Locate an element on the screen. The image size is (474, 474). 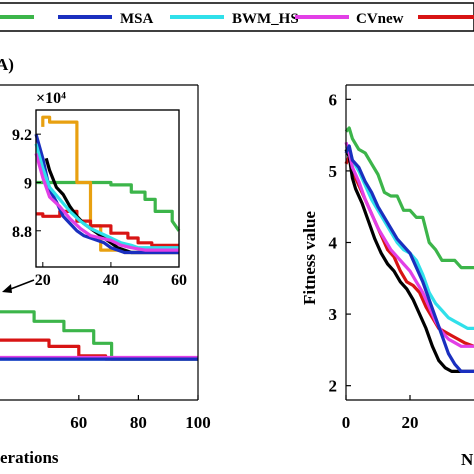
zoom-arrow-head is located at coordinates (7, 288).